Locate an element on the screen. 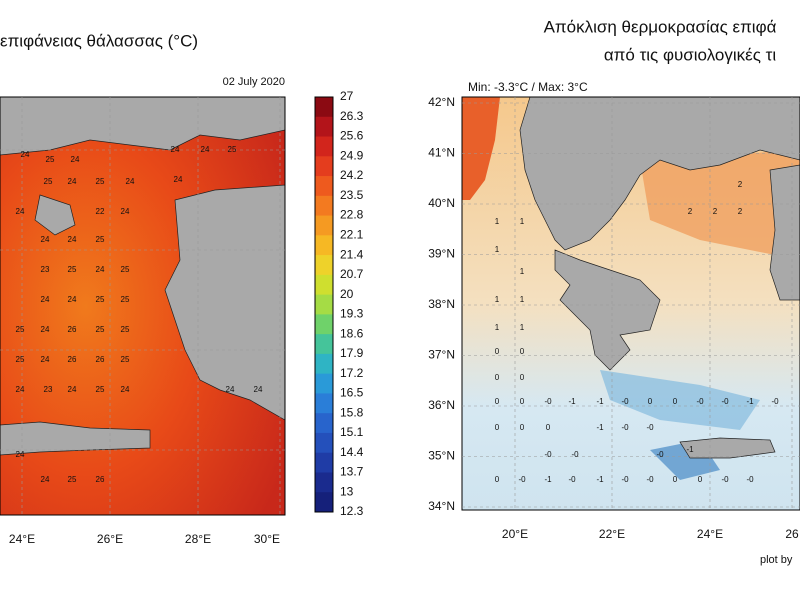  x-label: 26°E is located at coordinates (110, 539).